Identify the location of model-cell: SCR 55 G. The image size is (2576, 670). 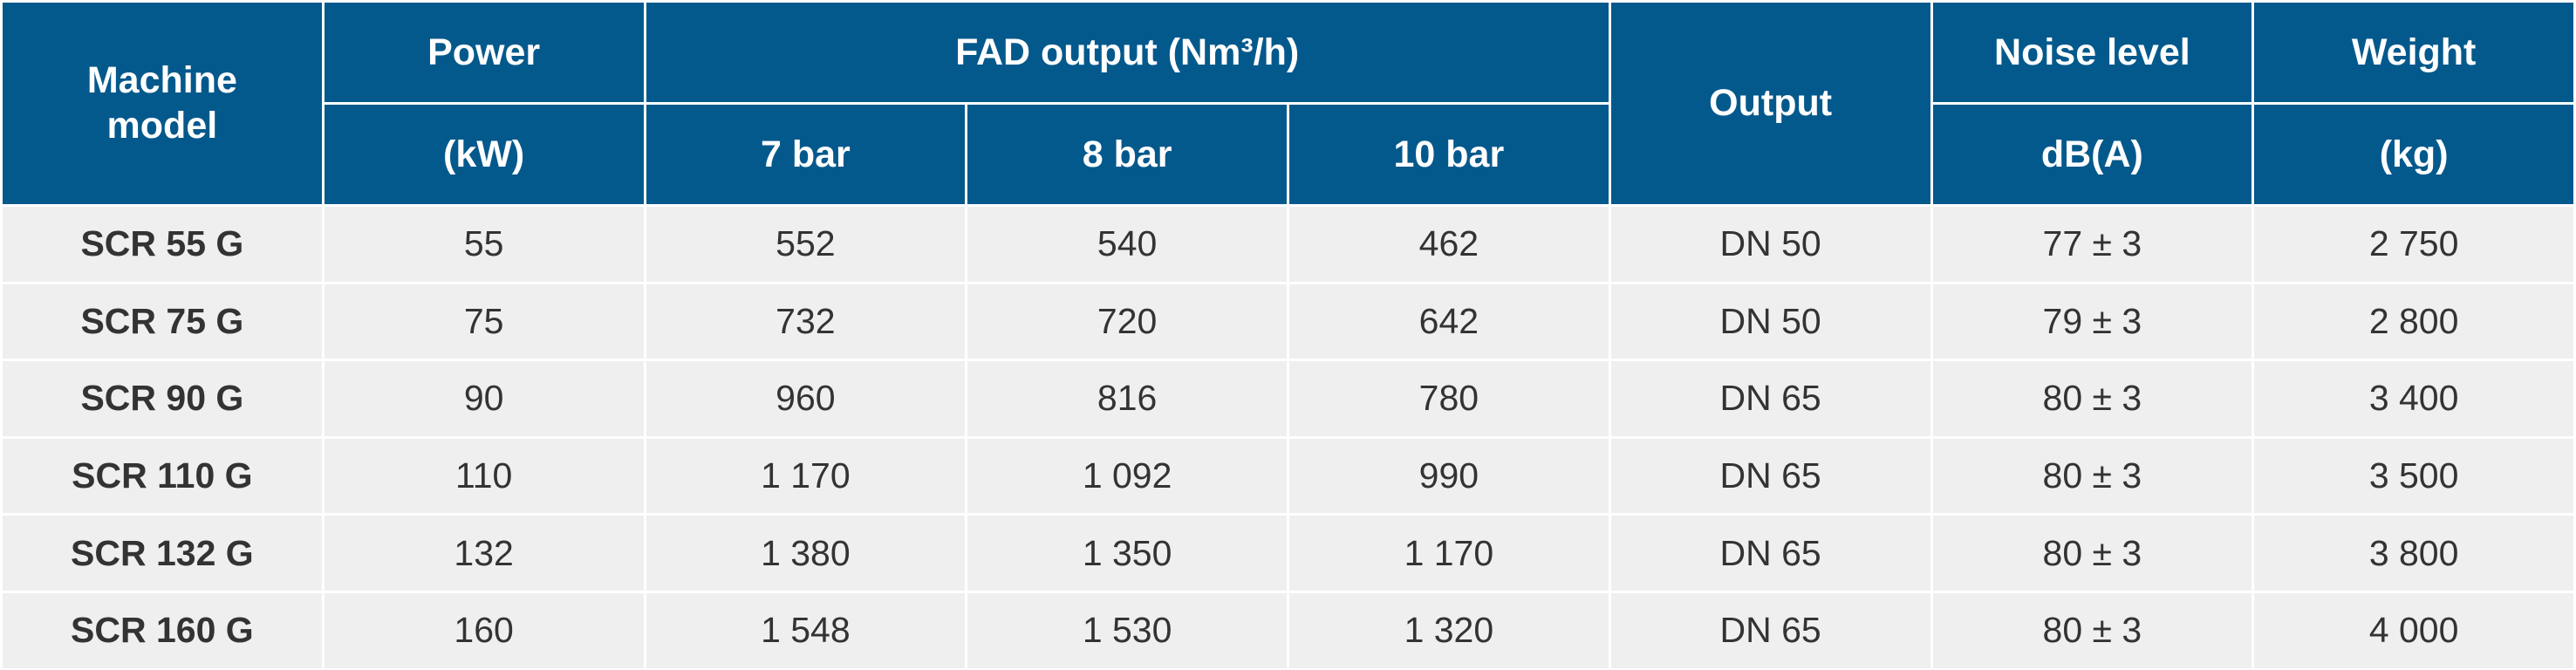
(162, 244).